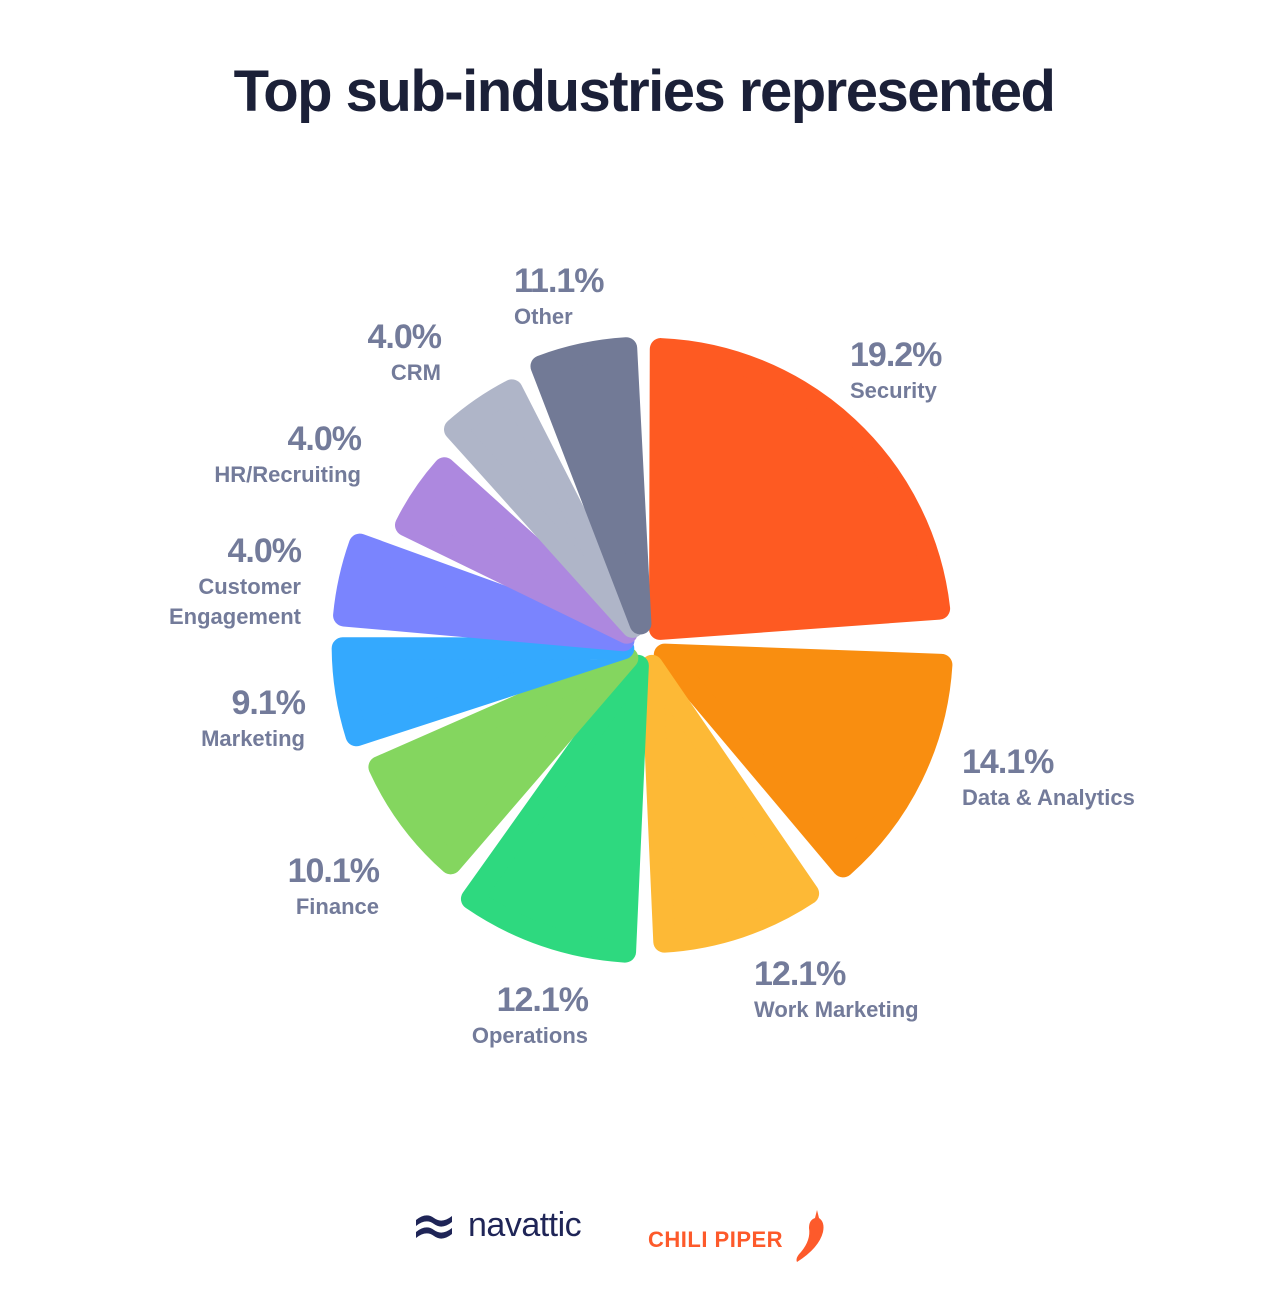 The width and height of the screenshot is (1288, 1300). Describe the element at coordinates (404, 351) in the screenshot. I see `label-crm: 4.0% CRM` at that location.